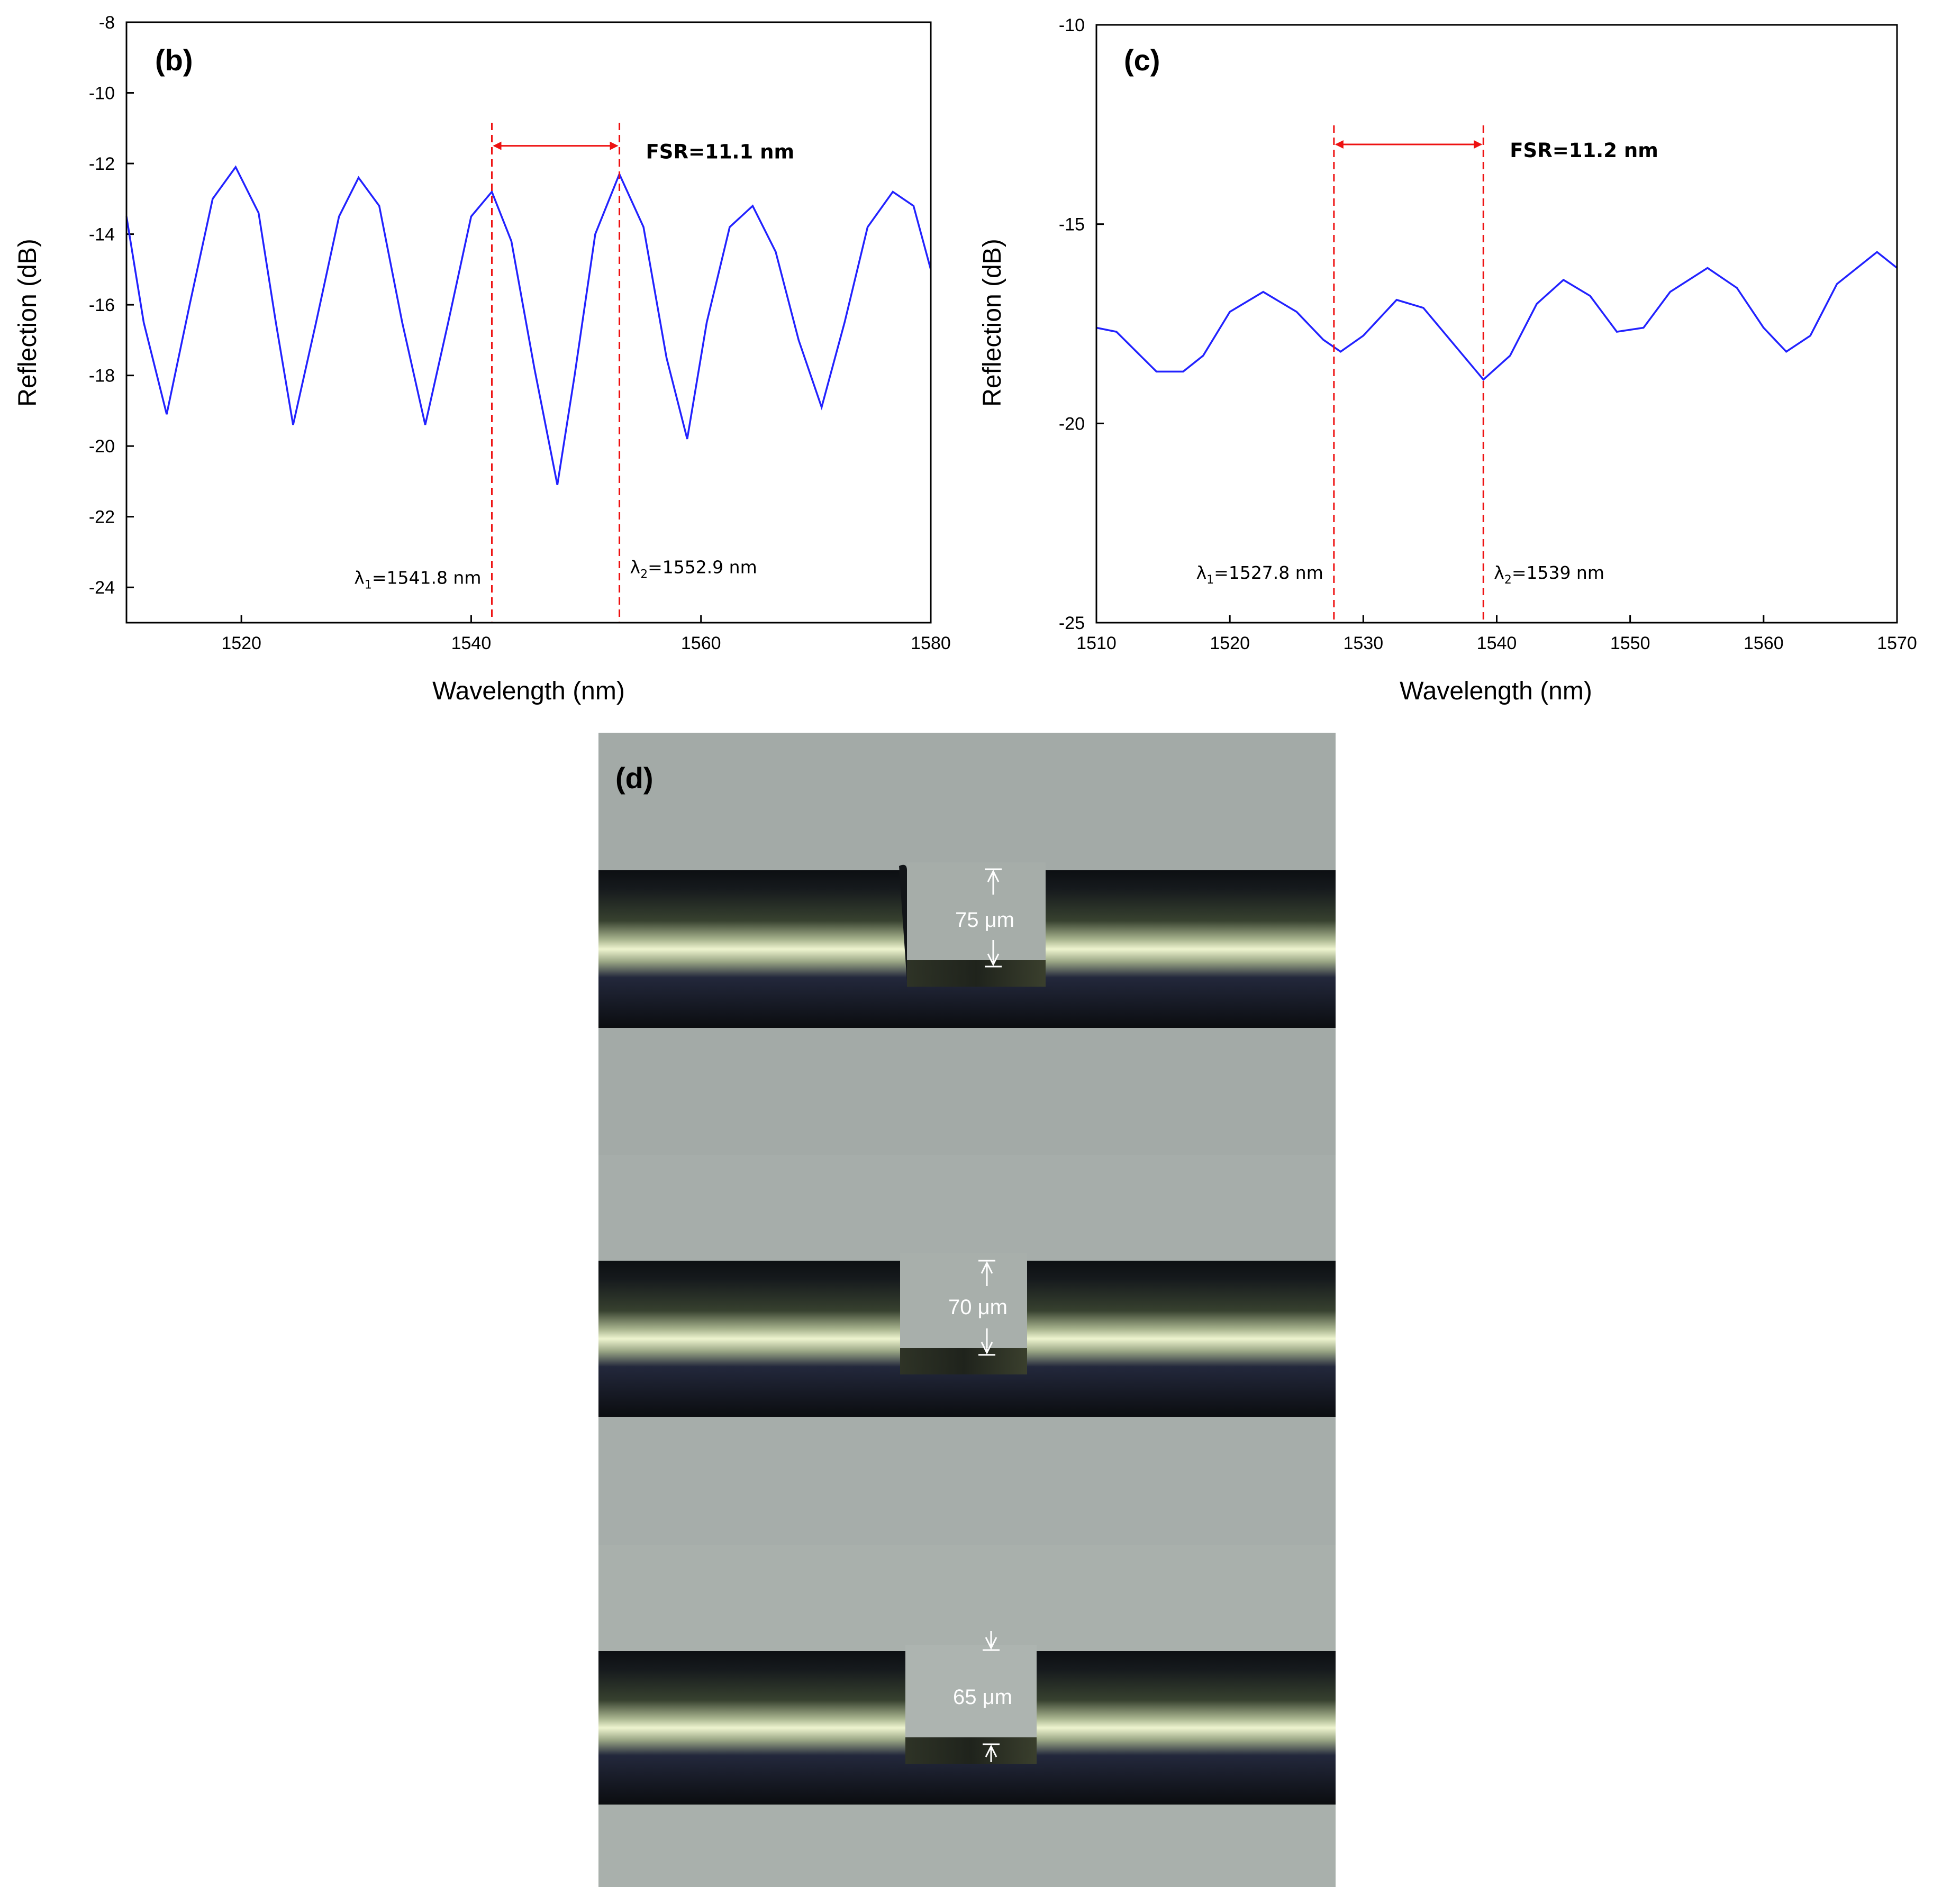  Describe the element at coordinates (1897, 643) in the screenshot. I see `c-x-tick-label: 1570` at that location.